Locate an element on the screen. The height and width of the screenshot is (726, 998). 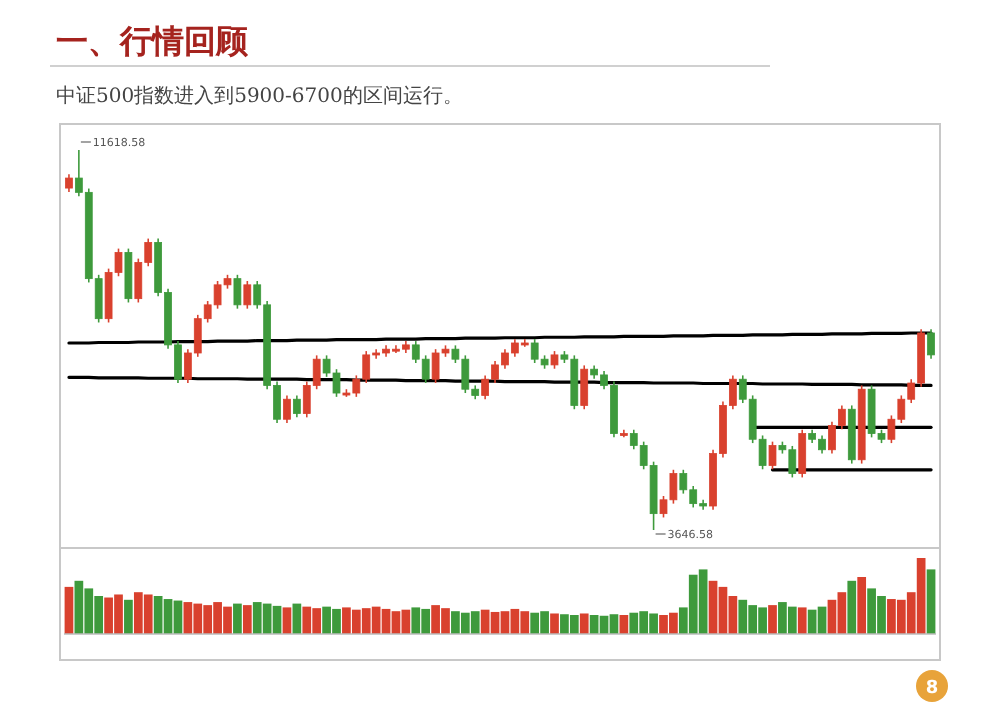
chart-title: 一、行情回顾 is located at coordinates (153, 41).